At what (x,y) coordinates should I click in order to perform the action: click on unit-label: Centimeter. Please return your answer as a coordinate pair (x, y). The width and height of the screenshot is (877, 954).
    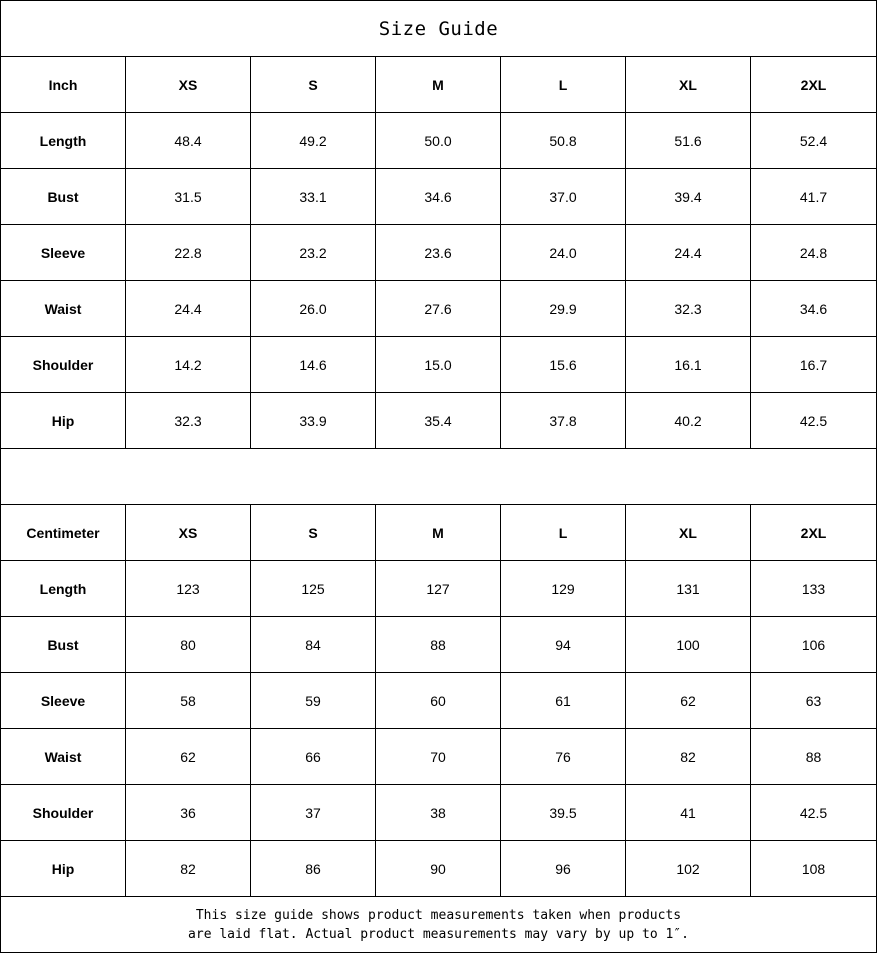
    Looking at the image, I should click on (63, 532).